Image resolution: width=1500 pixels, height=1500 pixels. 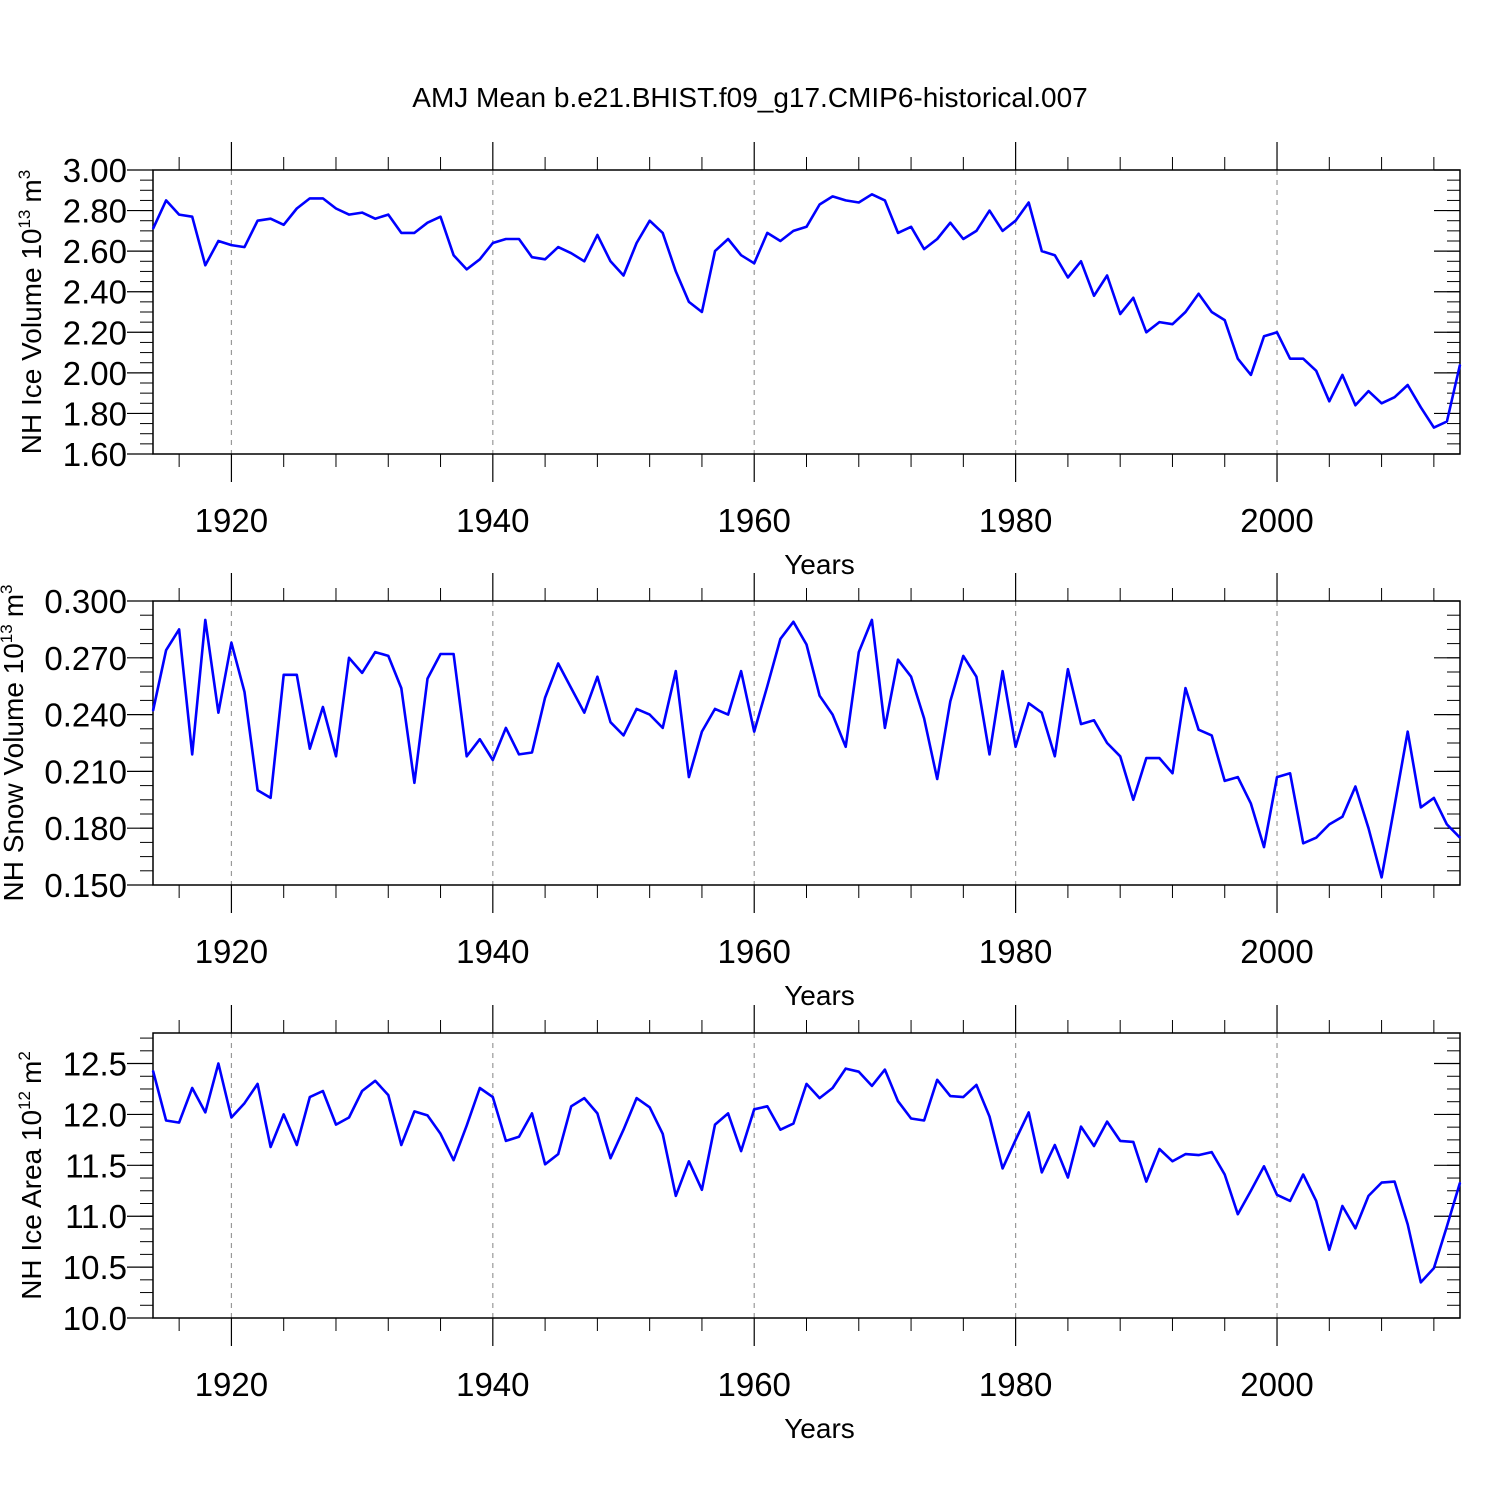 I want to click on y-axis-title-unit: m, so click(x=31, y=1072).